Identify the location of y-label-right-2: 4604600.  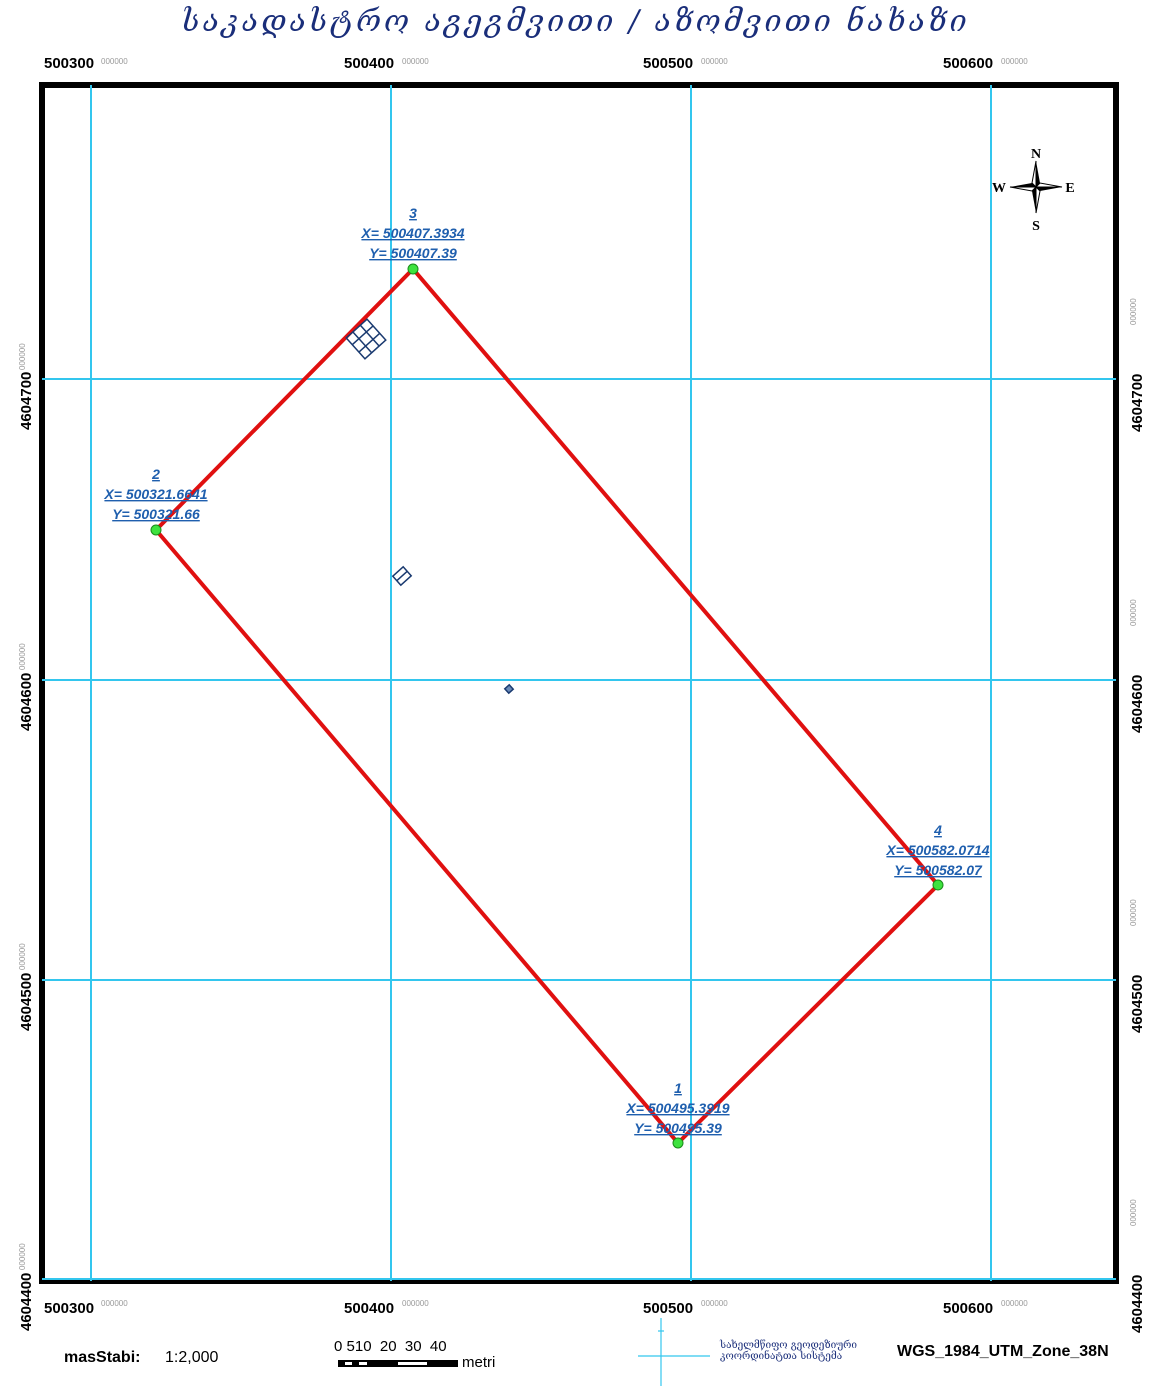
(1137, 704).